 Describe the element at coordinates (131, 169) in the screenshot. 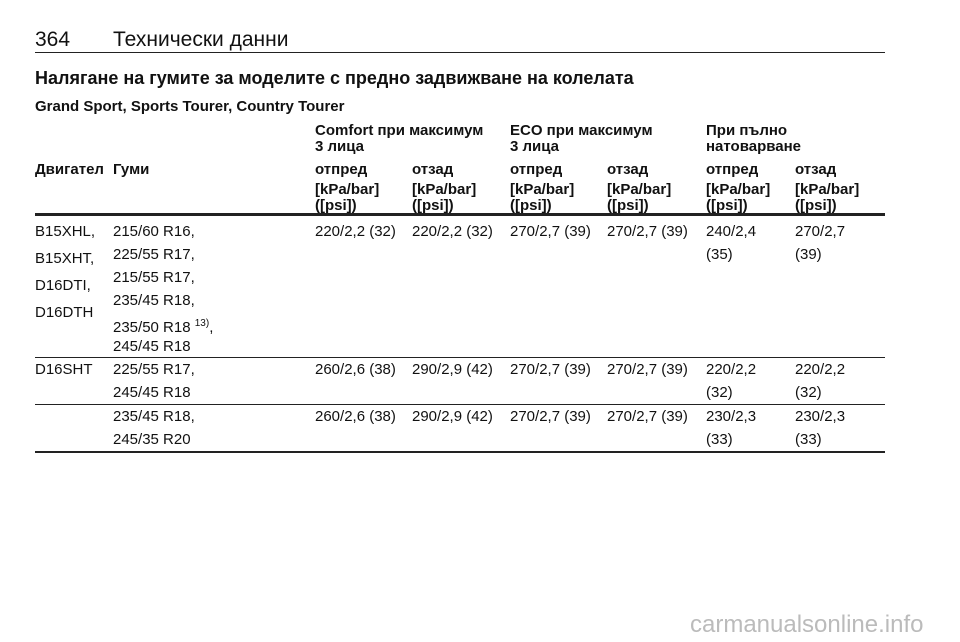

I see `column-header: Гуми` at that location.